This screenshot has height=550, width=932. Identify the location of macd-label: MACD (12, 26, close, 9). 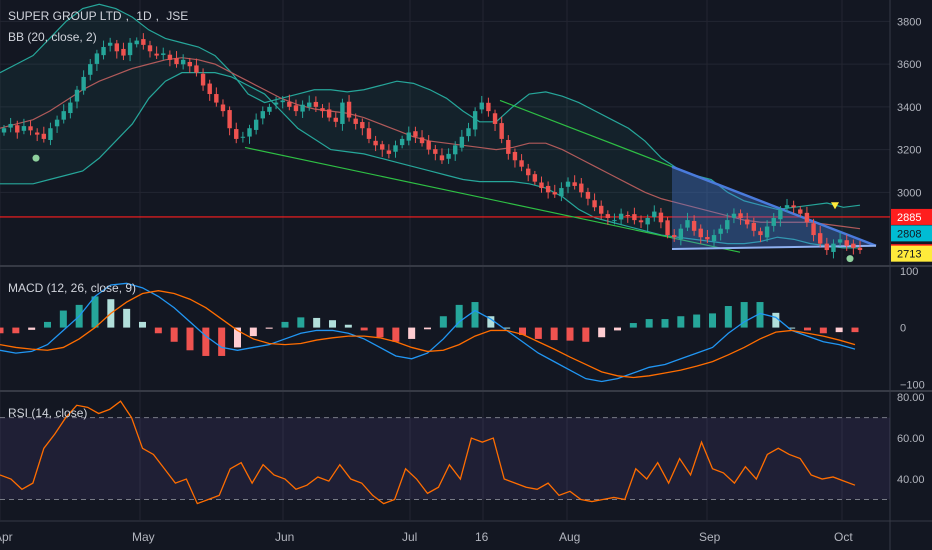
(72, 288).